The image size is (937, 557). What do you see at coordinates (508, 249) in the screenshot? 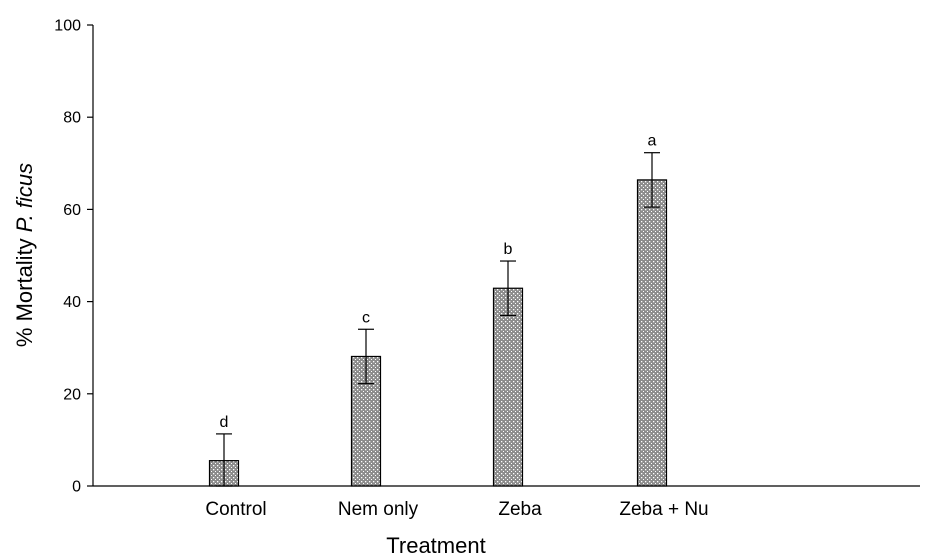
I see `significance-label: b` at bounding box center [508, 249].